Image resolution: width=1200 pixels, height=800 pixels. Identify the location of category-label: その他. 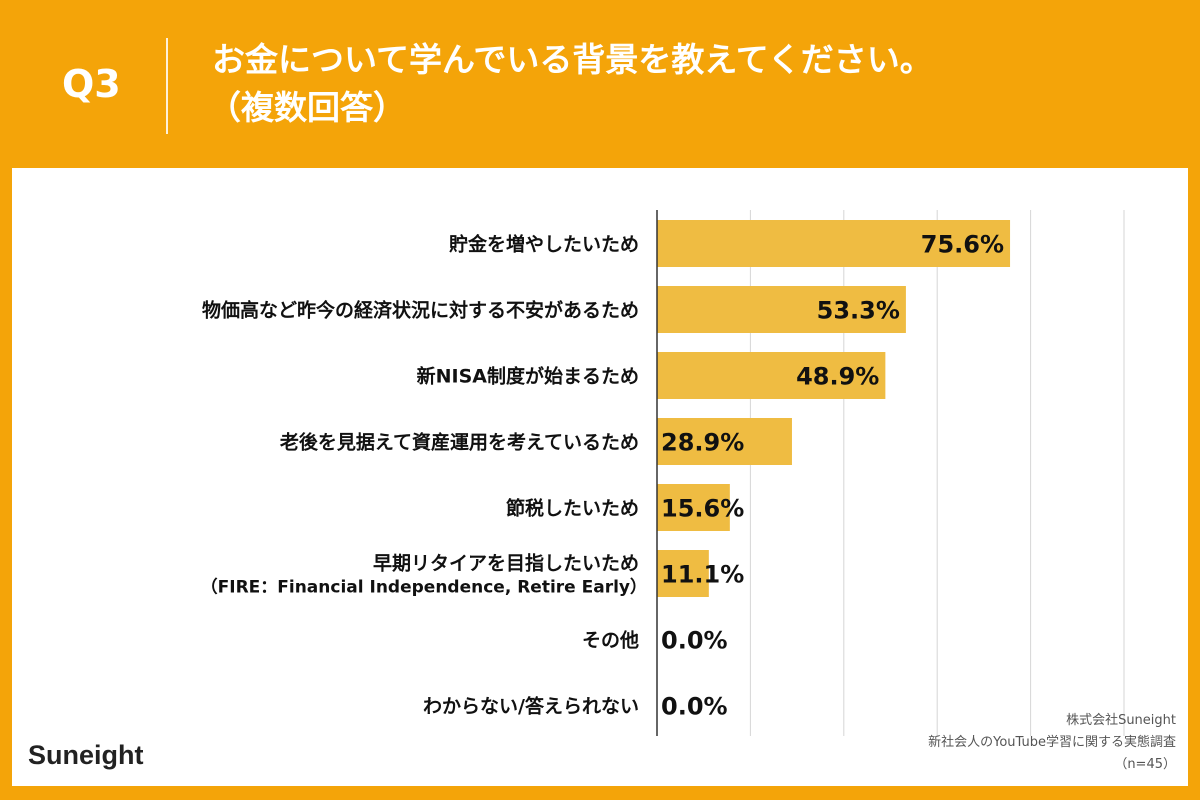
(610, 640).